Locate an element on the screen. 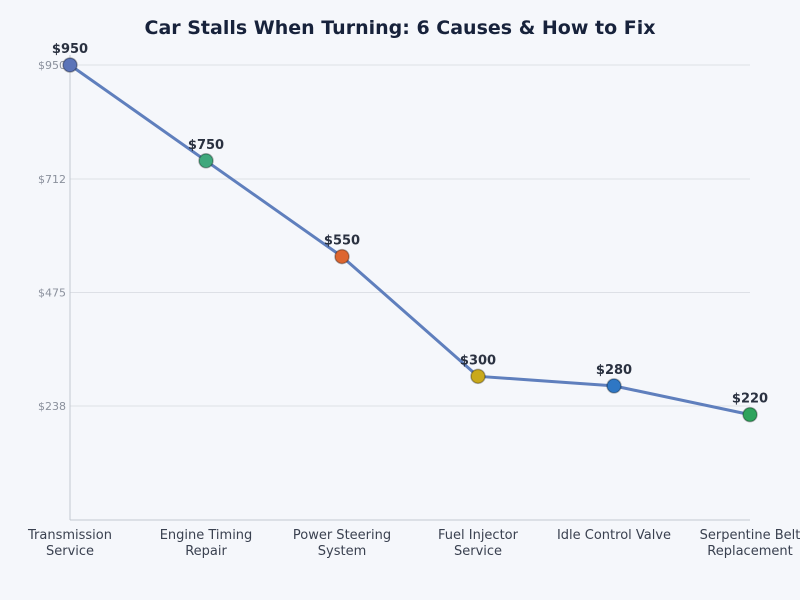  data-label: $280 is located at coordinates (614, 370).